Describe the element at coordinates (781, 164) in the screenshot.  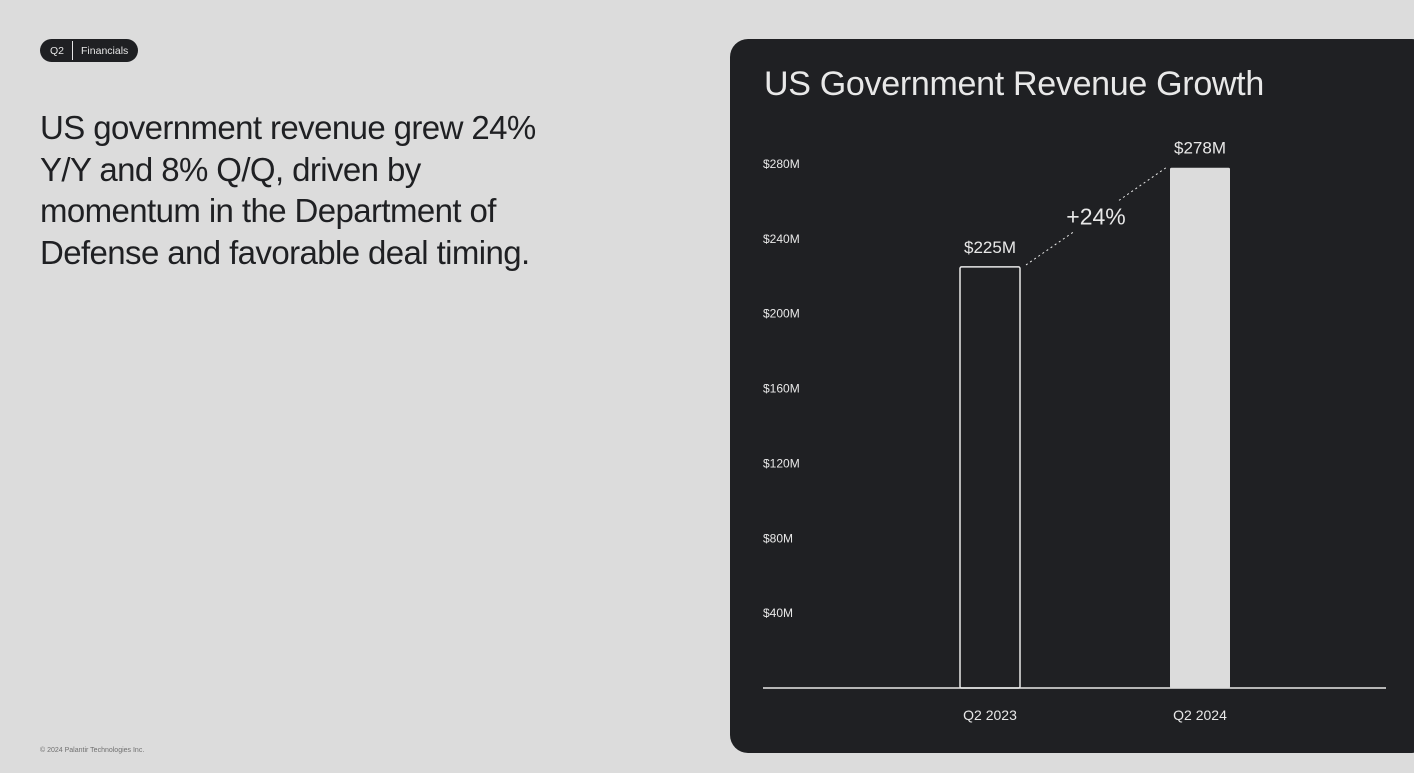
I see `y-tick-label: $280M` at that location.